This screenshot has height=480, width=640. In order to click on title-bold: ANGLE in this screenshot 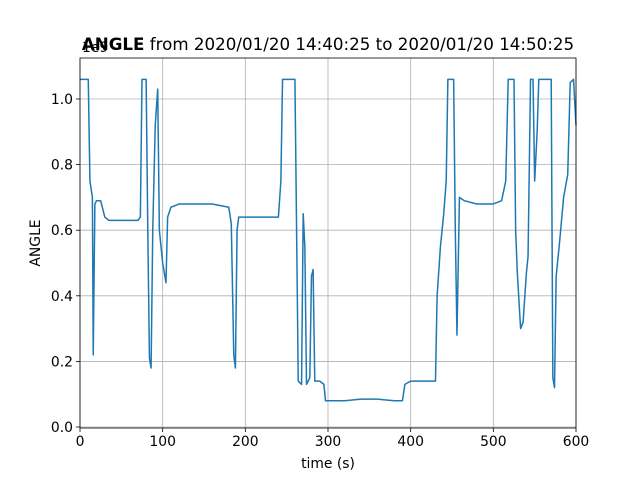, I will do `click(113, 44)`.